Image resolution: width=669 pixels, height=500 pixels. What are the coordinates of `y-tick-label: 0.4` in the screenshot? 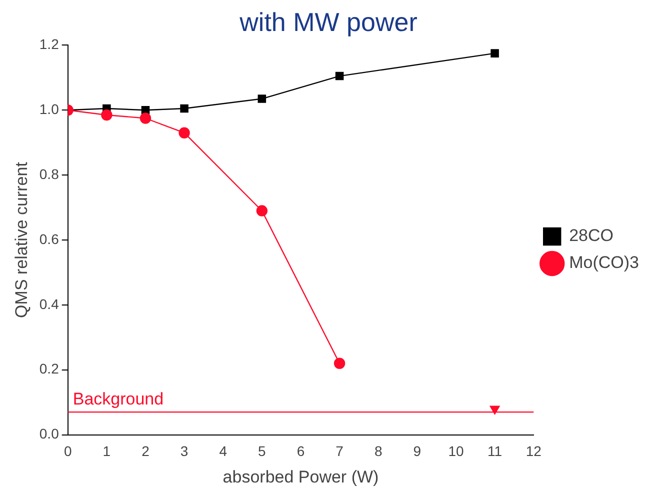 It's located at (49, 304).